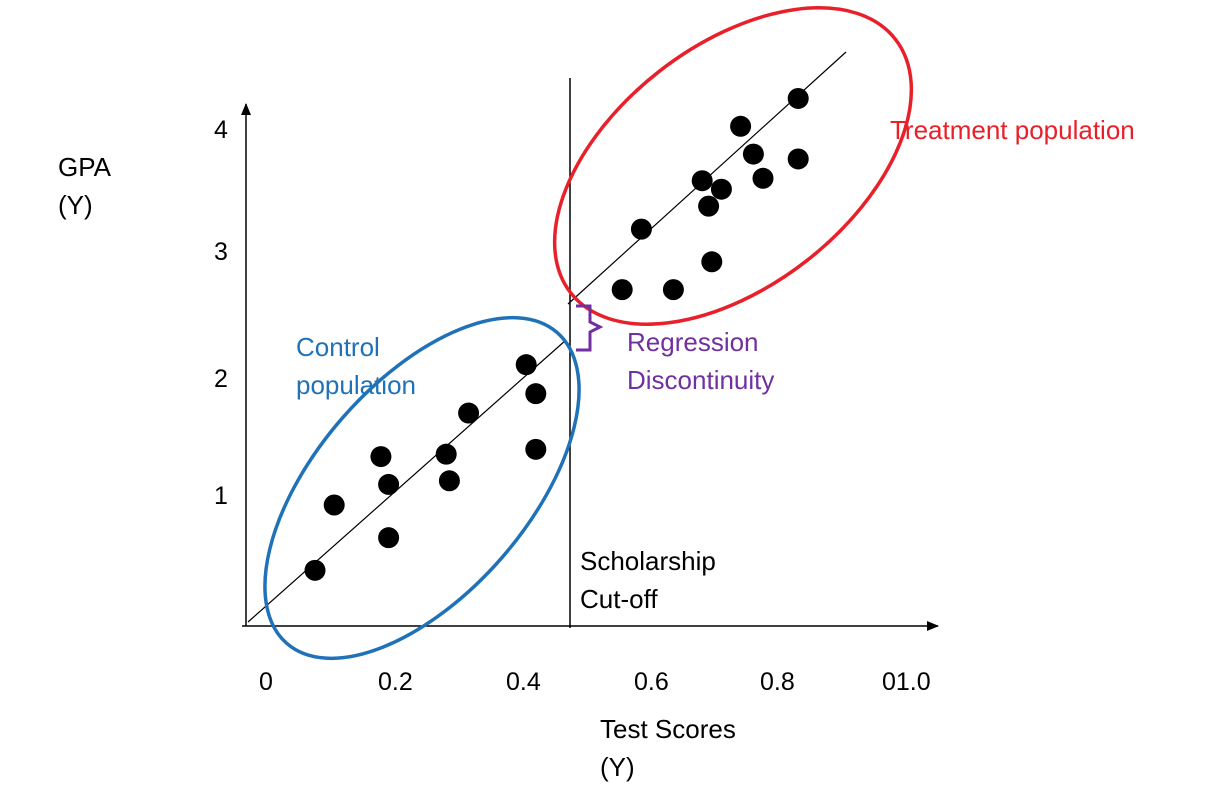 This screenshot has width=1220, height=794. What do you see at coordinates (395, 682) in the screenshot?
I see `x-tick-label: 0.2` at bounding box center [395, 682].